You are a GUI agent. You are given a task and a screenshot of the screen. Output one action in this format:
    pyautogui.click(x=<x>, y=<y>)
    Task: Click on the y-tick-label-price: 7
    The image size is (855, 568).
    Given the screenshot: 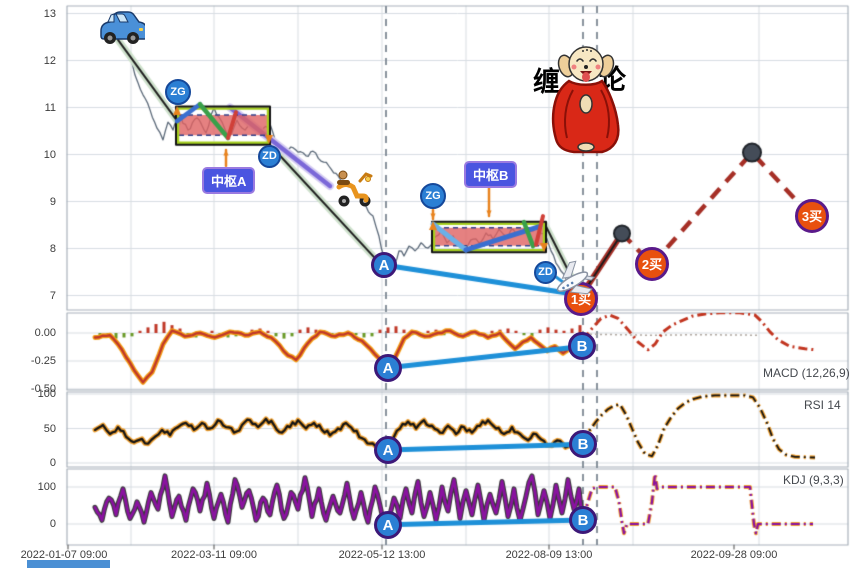 What is the action you would take?
    pyautogui.click(x=52, y=295)
    